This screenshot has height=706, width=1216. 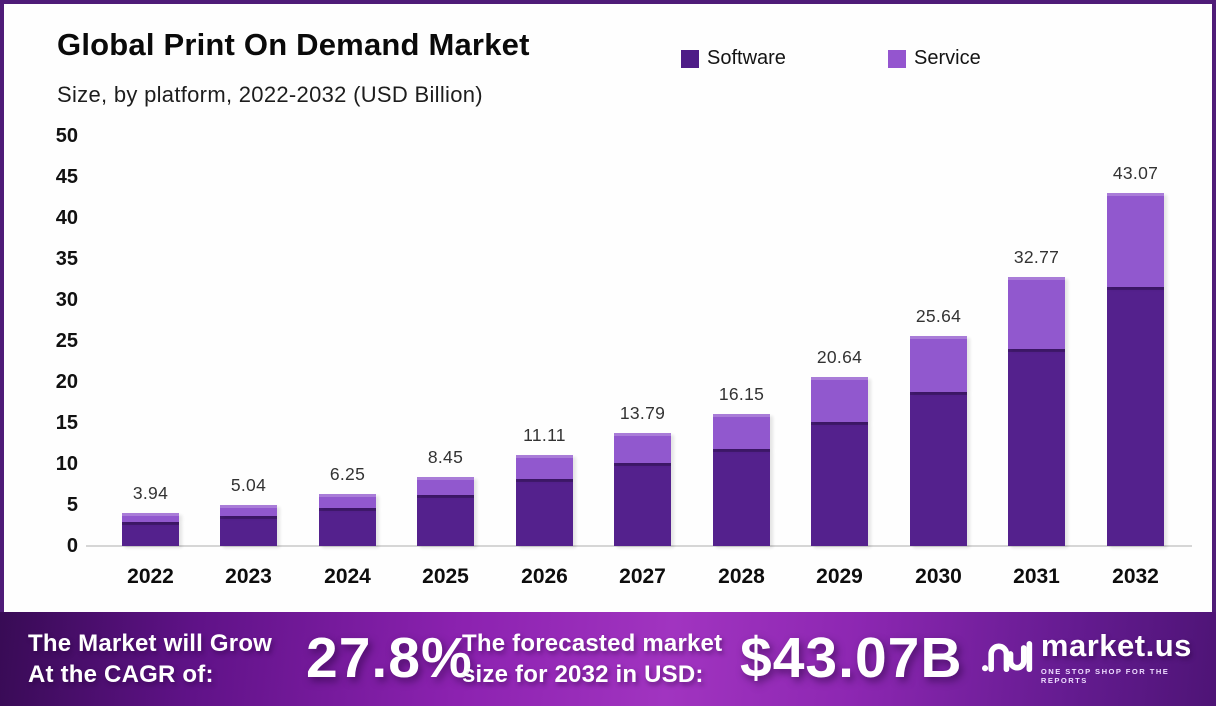 I want to click on legend-label-software: Software, so click(x=746, y=58).